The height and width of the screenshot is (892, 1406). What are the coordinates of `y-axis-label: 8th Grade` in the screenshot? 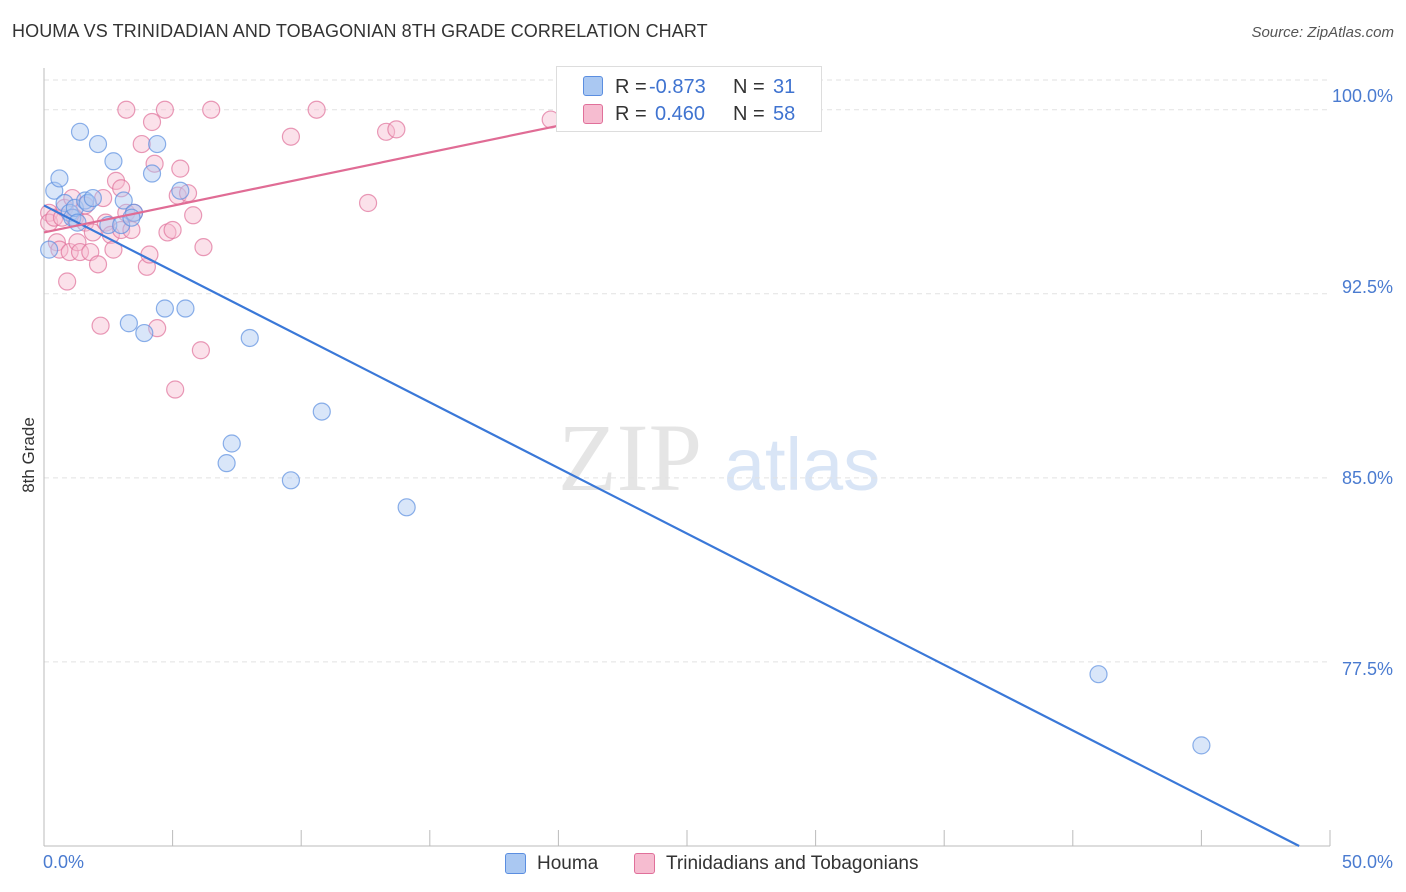 It's located at (28, 455).